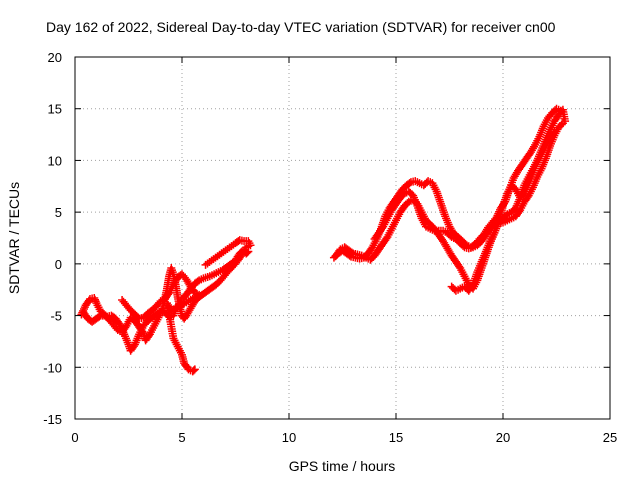 The image size is (640, 480). Describe the element at coordinates (181, 437) in the screenshot. I see `x-tick-label: 5` at that location.